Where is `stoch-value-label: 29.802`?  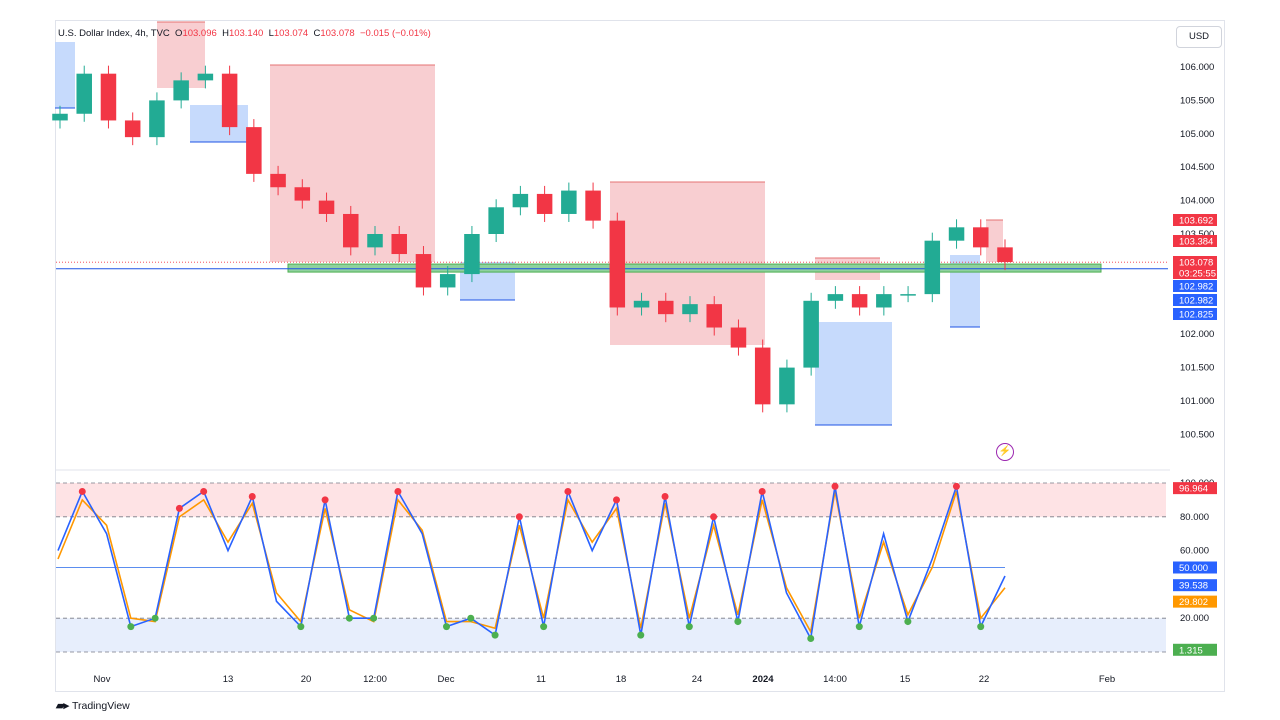 stoch-value-label: 29.802 is located at coordinates (1193, 602).